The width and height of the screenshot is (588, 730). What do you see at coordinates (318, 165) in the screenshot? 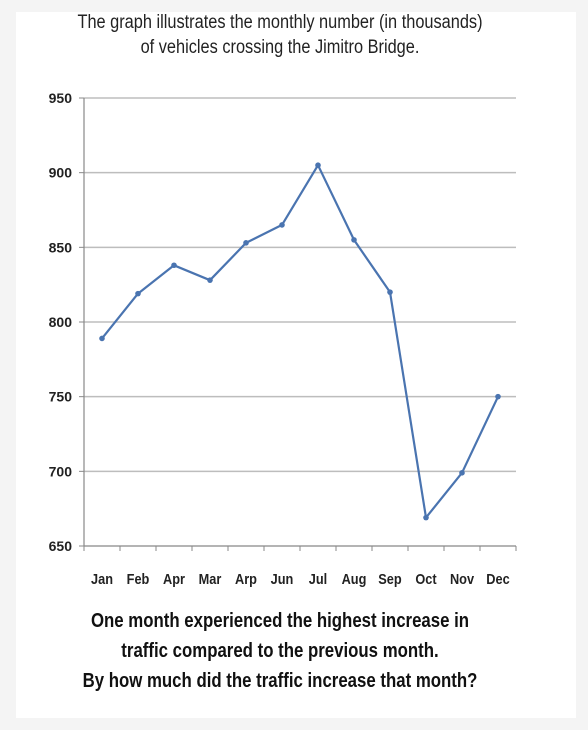
I see `data-point-jul` at bounding box center [318, 165].